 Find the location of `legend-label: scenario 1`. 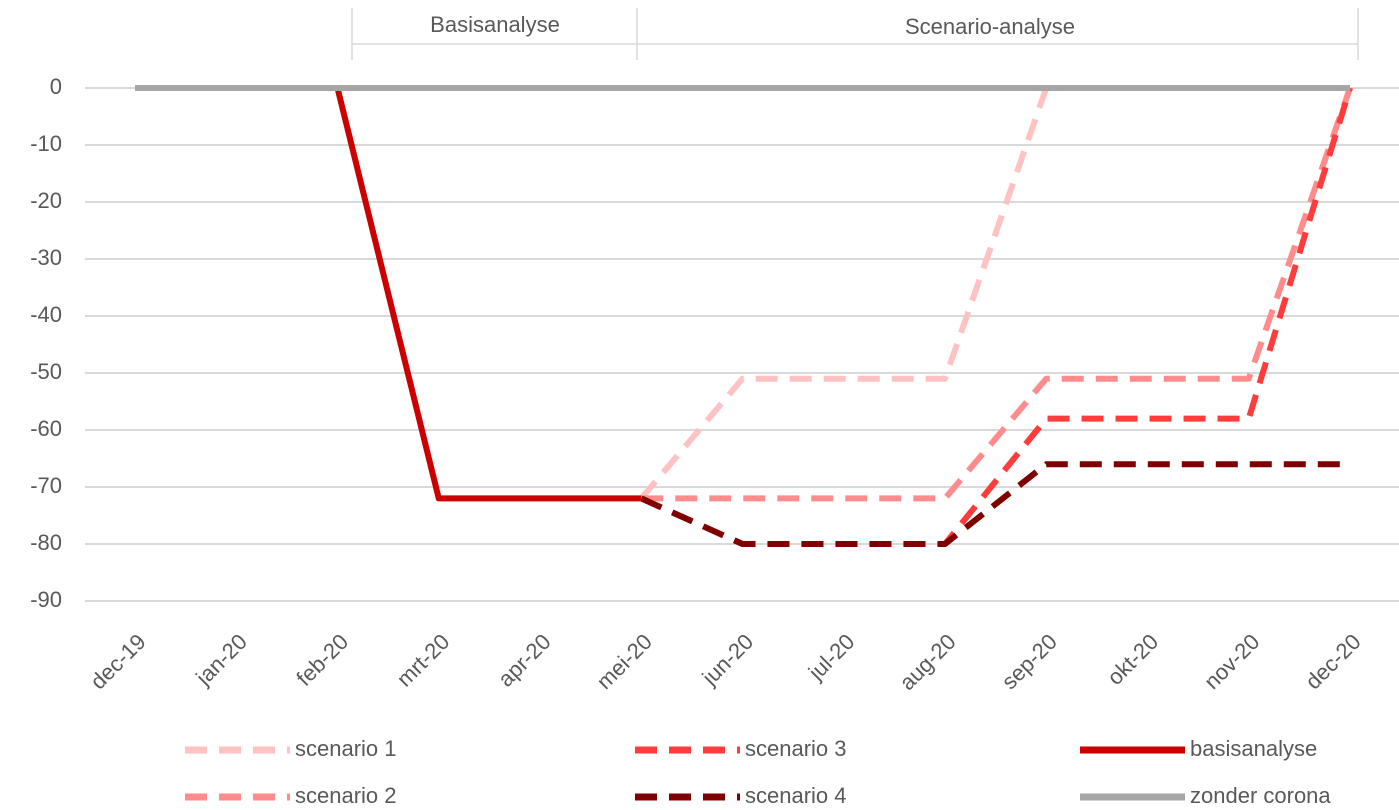

legend-label: scenario 1 is located at coordinates (346, 748).